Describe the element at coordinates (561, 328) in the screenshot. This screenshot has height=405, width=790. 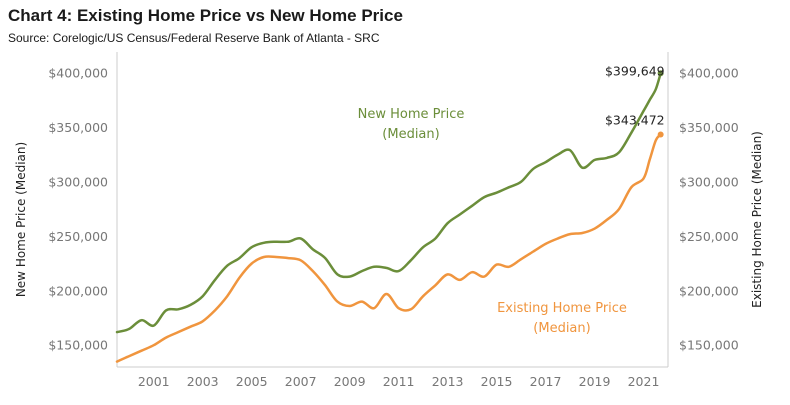
I see `series-annotation-1: (Median)` at that location.